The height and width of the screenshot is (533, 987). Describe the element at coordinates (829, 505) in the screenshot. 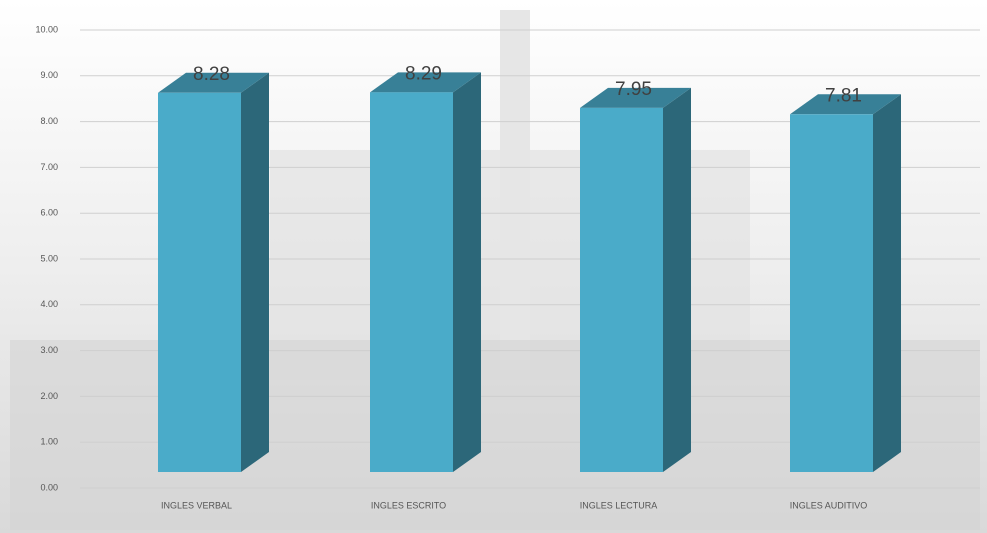

I see `x-tick-label: INGLES AUDITIVO` at that location.